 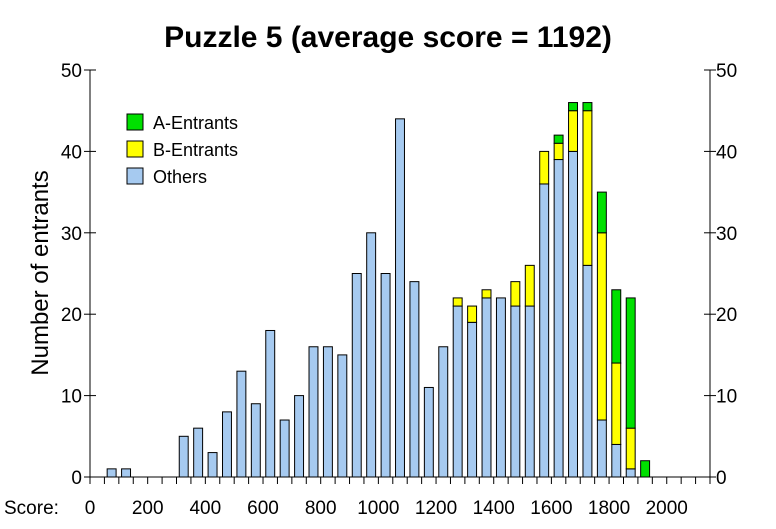 What do you see at coordinates (135, 149) in the screenshot?
I see `legend-swatch-b-entrants` at bounding box center [135, 149].